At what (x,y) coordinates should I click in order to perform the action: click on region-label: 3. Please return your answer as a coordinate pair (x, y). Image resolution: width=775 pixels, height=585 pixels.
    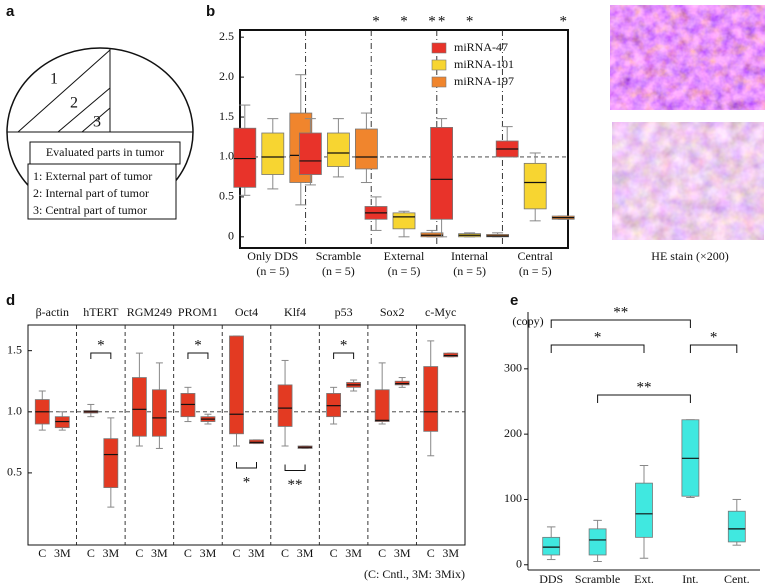
    Looking at the image, I should click on (97, 122).